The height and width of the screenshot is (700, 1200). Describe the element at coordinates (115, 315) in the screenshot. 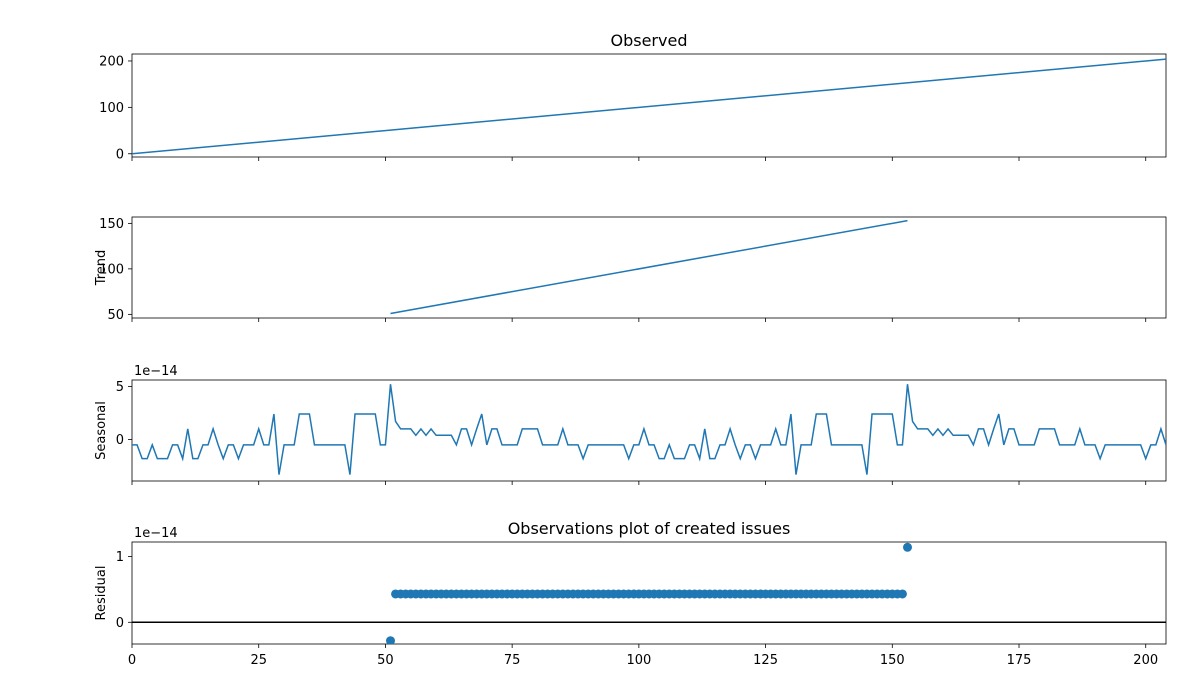

I see `y-tick-label: 50` at that location.